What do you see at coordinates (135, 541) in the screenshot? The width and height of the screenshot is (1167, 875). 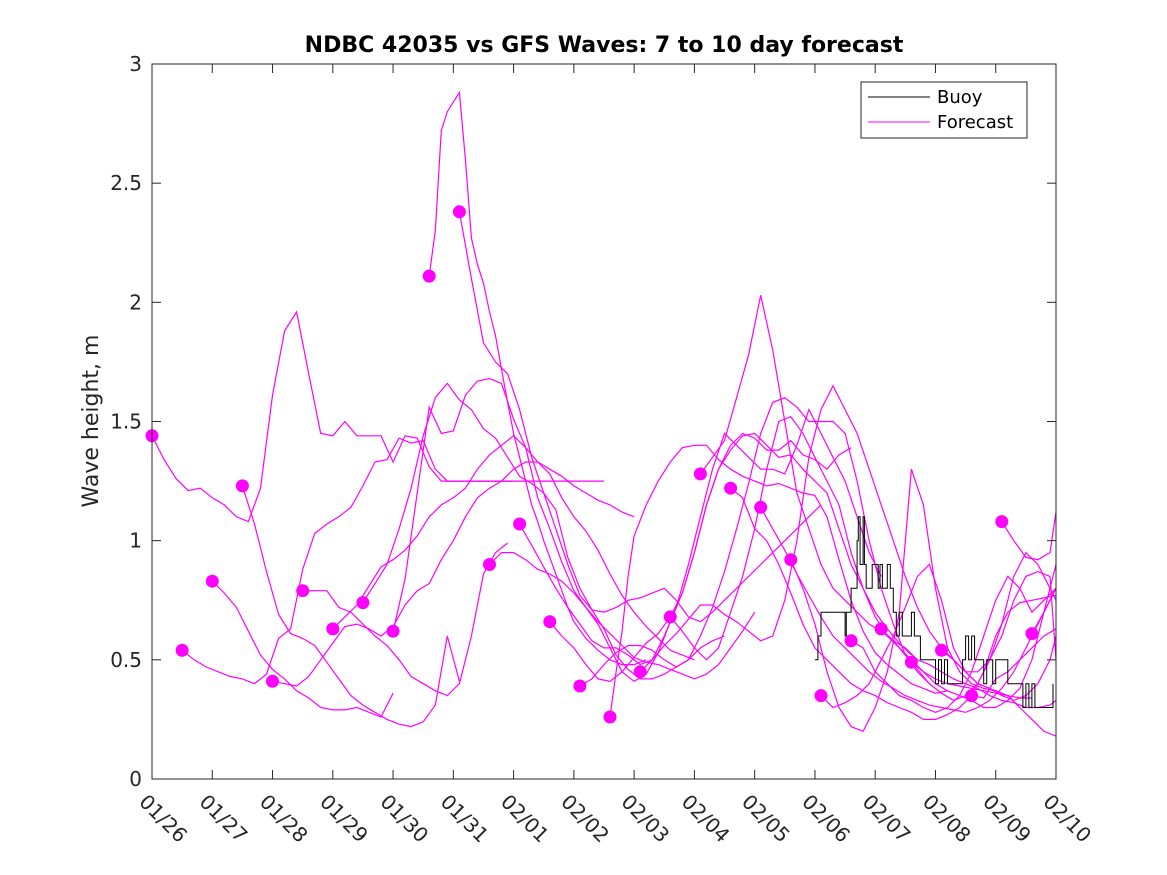 I see `y-tick-label: 1` at bounding box center [135, 541].